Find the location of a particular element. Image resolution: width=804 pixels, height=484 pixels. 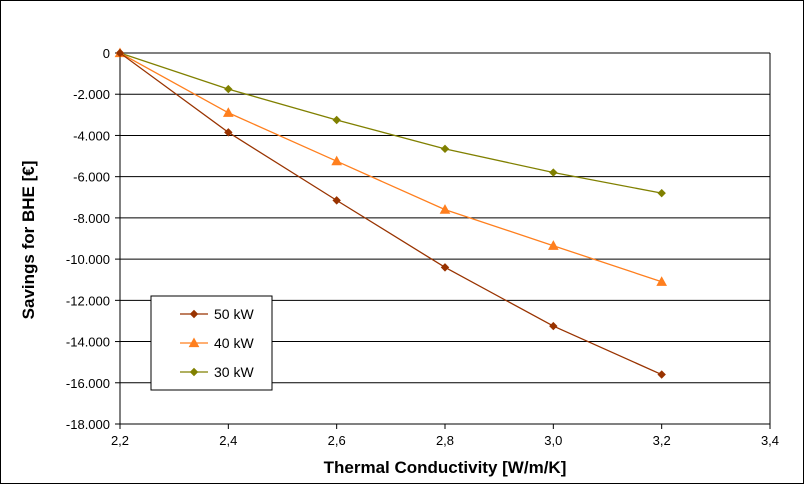

legend-box is located at coordinates (211, 343).